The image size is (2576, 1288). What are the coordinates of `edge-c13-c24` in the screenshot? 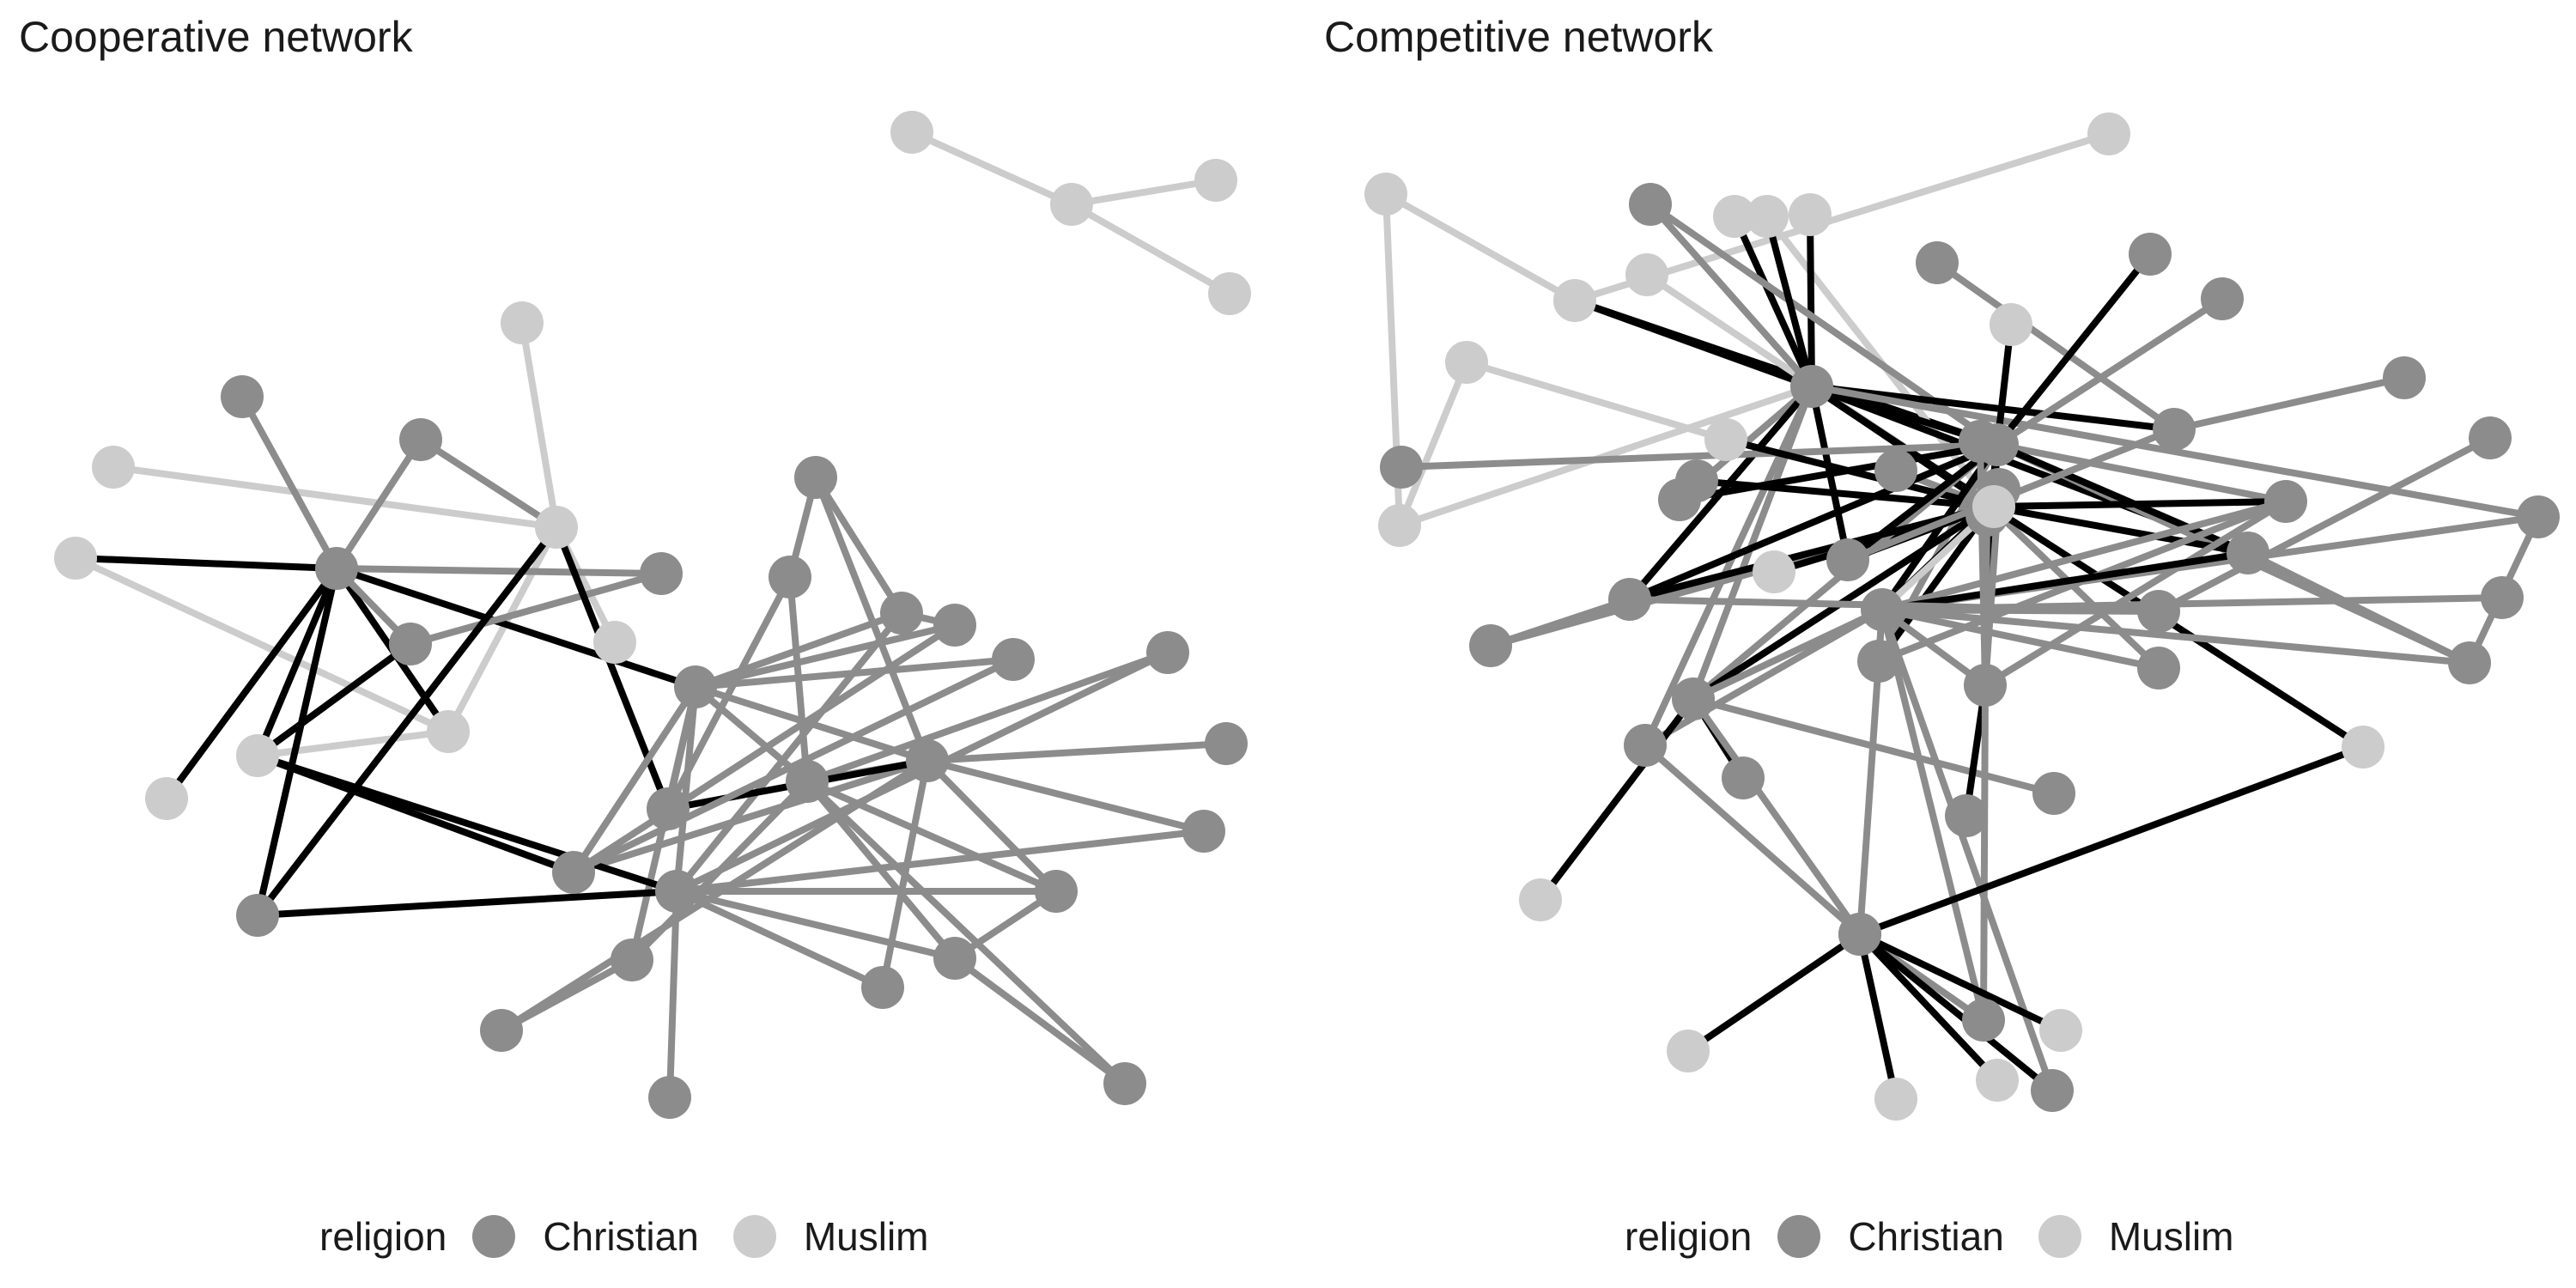 It's located at (1065, 796).